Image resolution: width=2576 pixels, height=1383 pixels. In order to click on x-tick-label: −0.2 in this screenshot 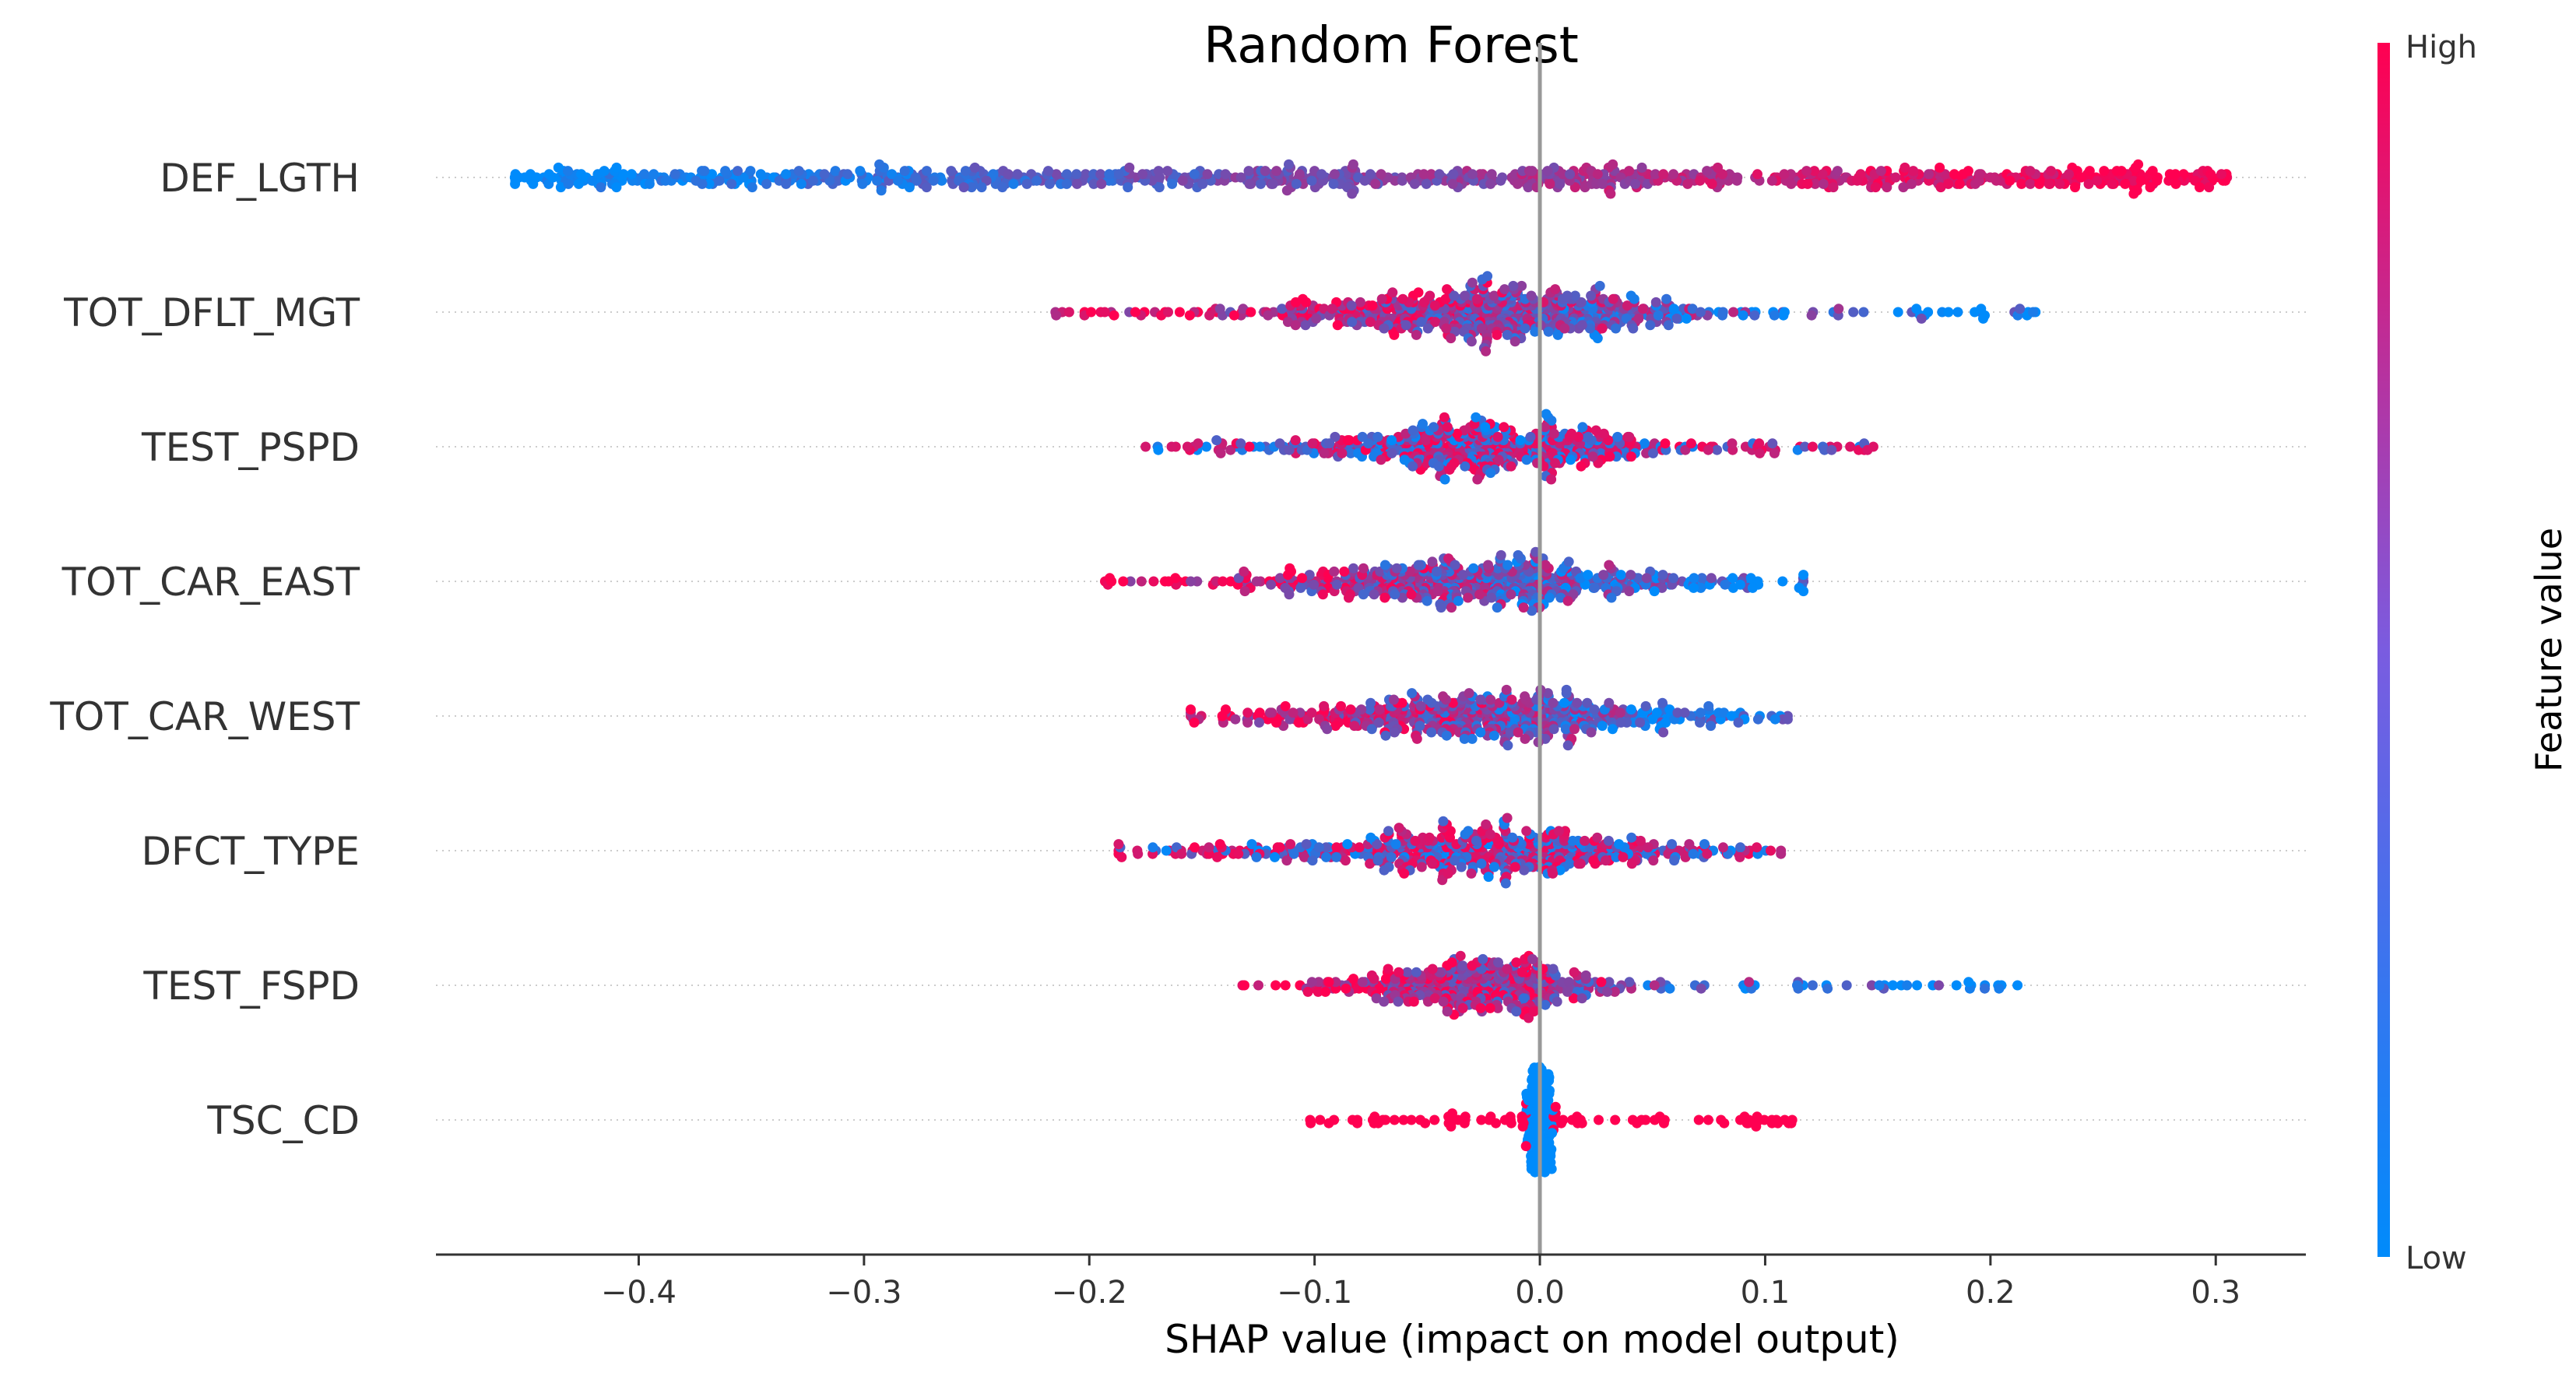, I will do `click(1090, 1293)`.